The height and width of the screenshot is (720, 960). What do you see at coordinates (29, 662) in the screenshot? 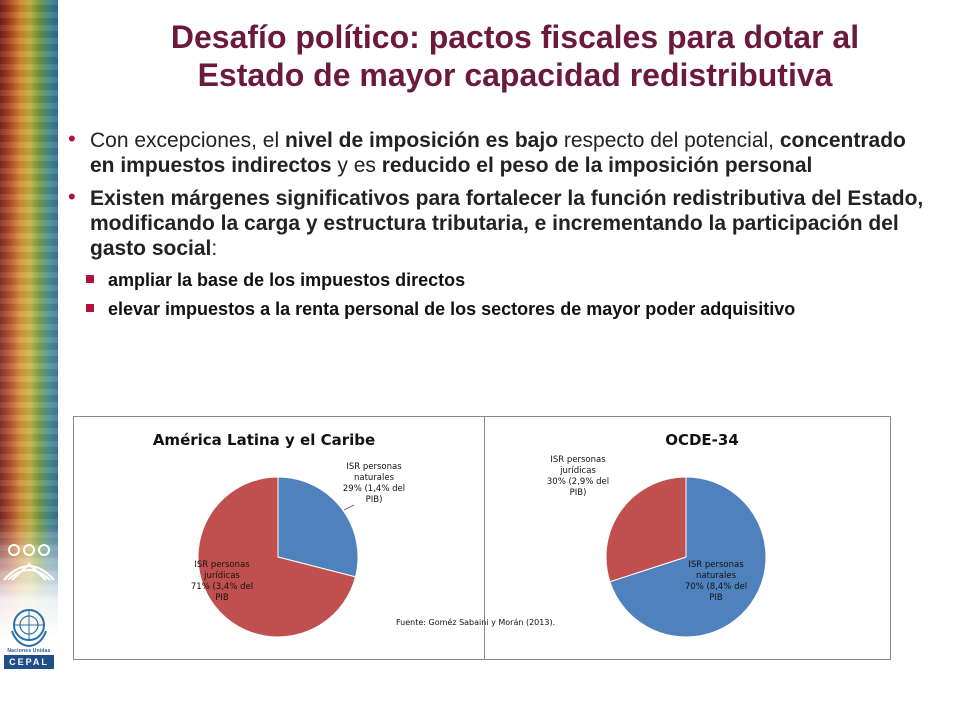
I see `cepal-wordmark: CEPAL` at bounding box center [29, 662].